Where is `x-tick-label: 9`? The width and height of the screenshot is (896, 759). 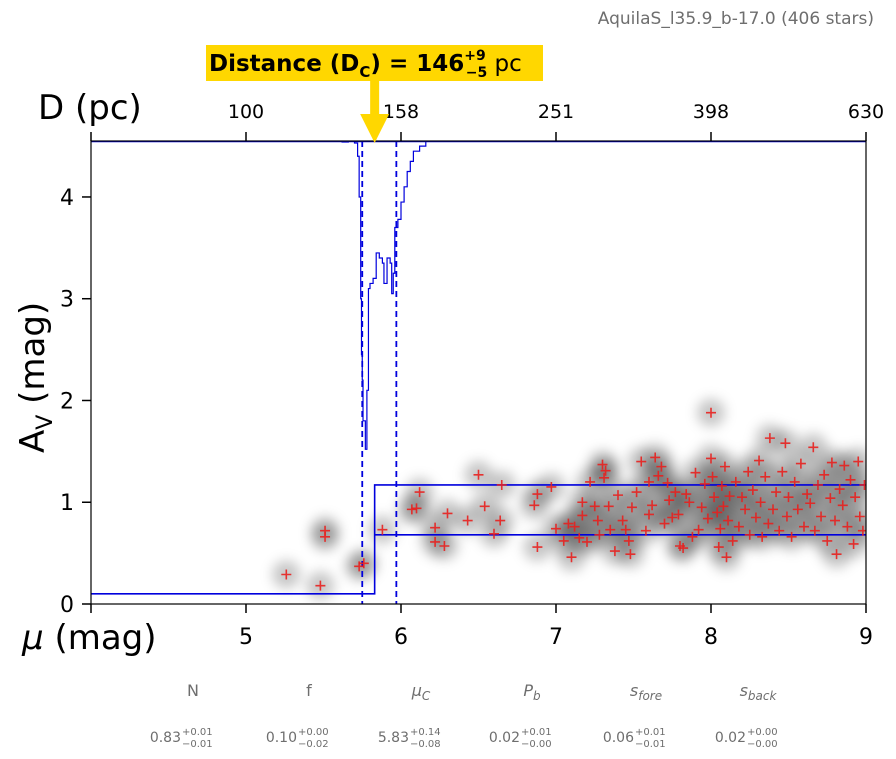 x-tick-label: 9 is located at coordinates (866, 637).